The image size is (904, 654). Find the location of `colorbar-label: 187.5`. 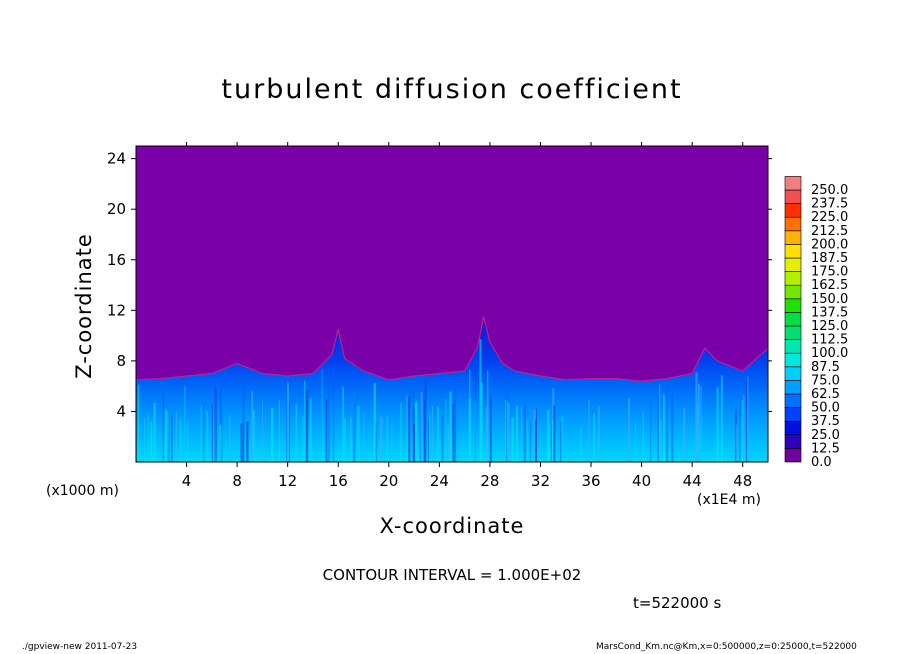

colorbar-label: 187.5 is located at coordinates (829, 258).